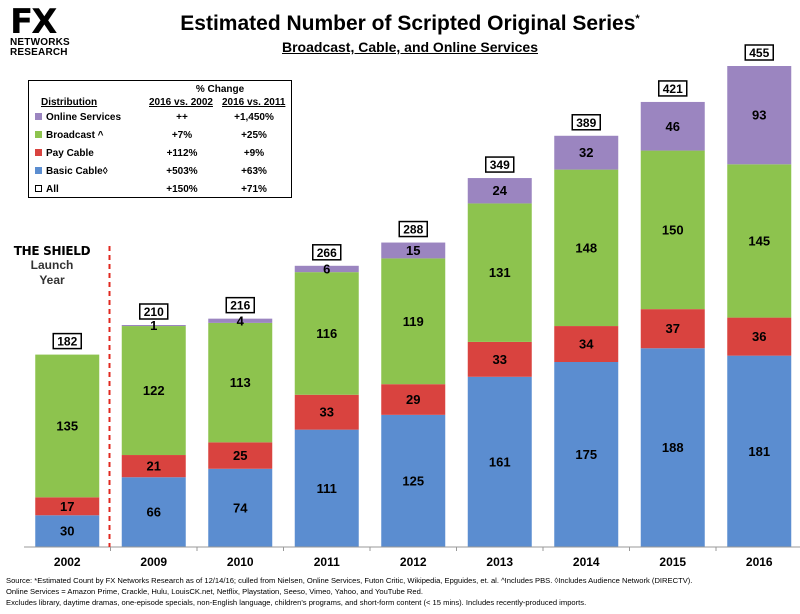  Describe the element at coordinates (182, 117) in the screenshot. I see `legend-a-online: ++` at that location.